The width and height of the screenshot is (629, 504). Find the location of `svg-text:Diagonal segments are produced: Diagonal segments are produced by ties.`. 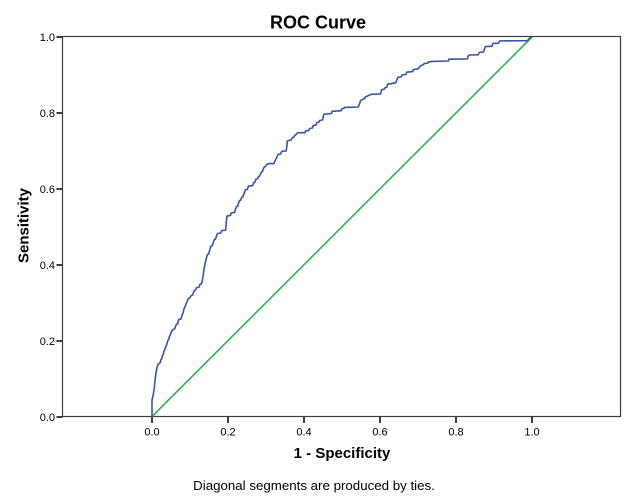

svg-text:Diagonal segments are produced: Diagonal segments are produced by ties. is located at coordinates (314, 485).